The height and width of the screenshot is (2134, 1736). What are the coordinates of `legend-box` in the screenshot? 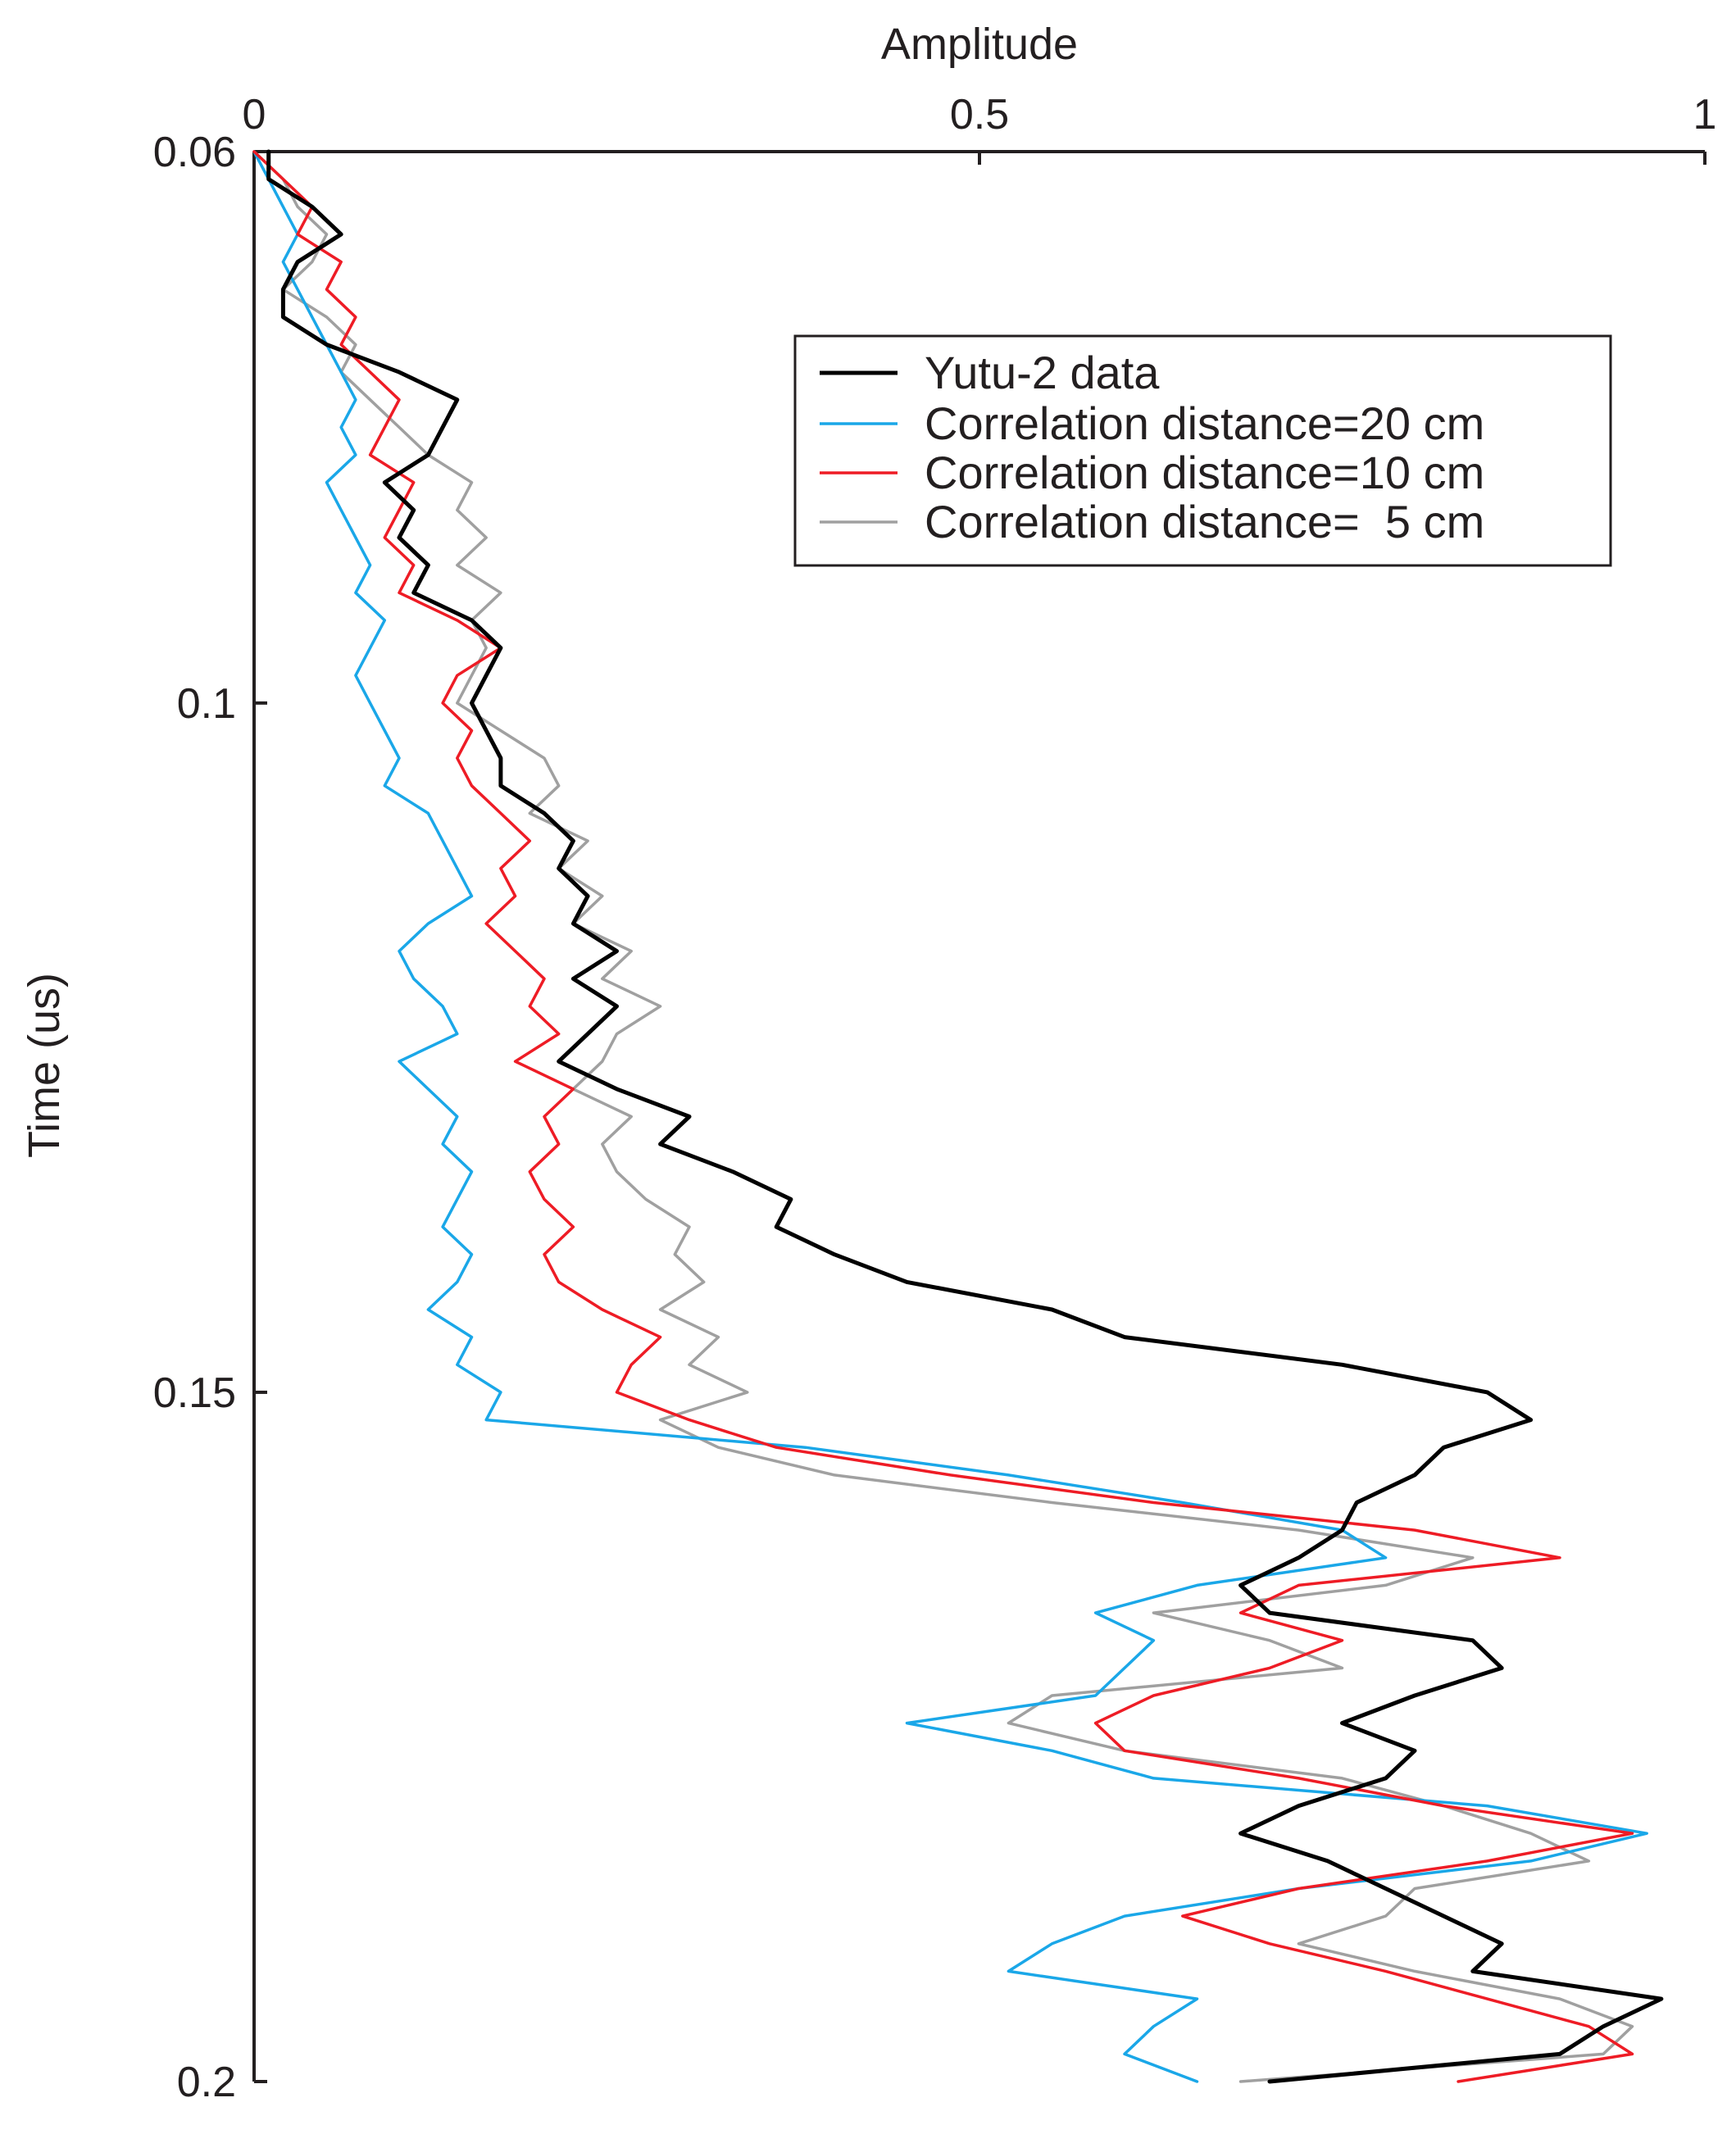 It's located at (1202, 450).